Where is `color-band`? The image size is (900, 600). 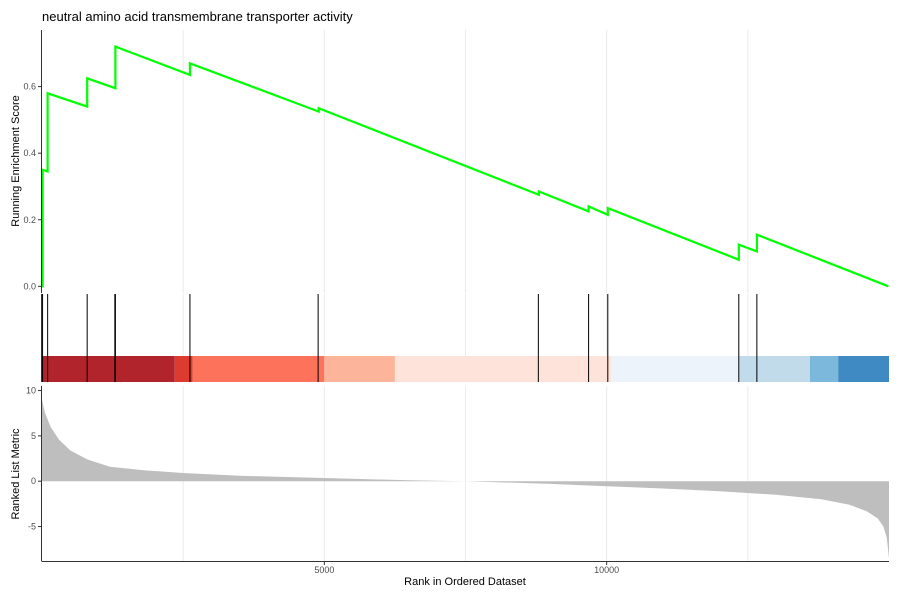 color-band is located at coordinates (465, 369).